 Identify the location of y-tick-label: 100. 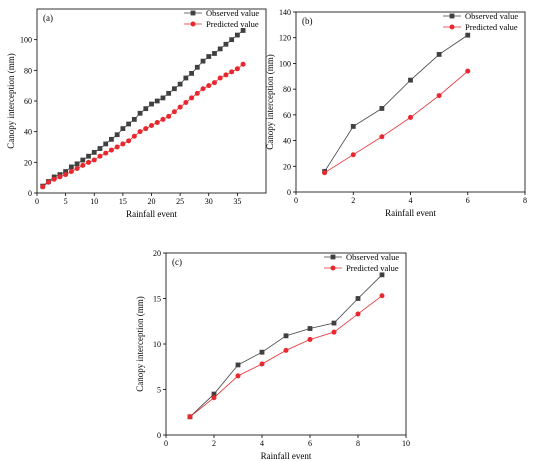
(26, 40).